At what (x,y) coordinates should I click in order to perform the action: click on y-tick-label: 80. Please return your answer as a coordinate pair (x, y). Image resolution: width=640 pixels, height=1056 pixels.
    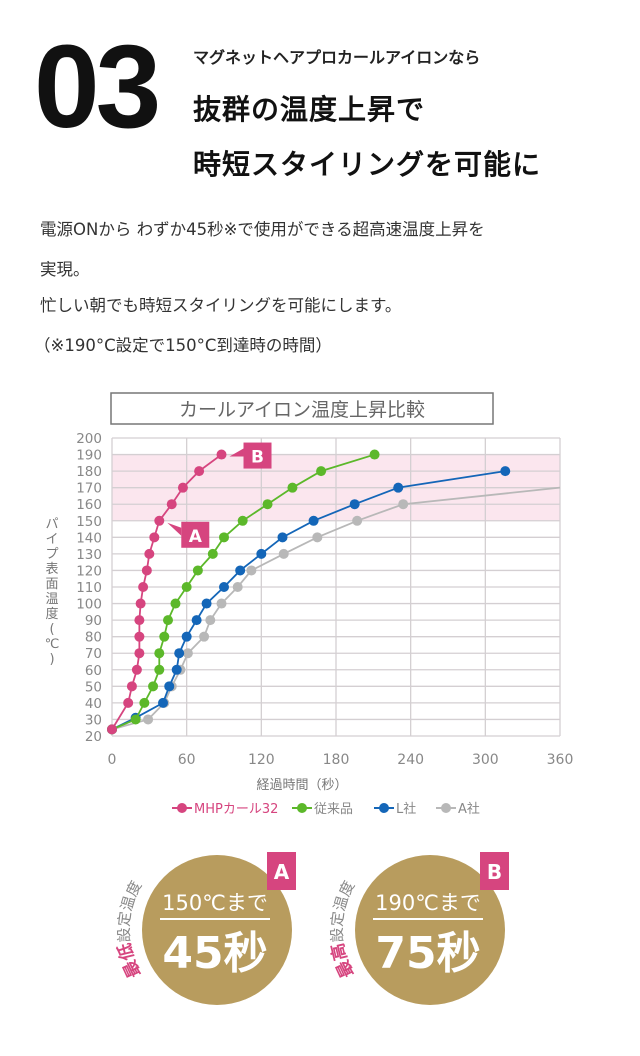
    Looking at the image, I should click on (93, 638).